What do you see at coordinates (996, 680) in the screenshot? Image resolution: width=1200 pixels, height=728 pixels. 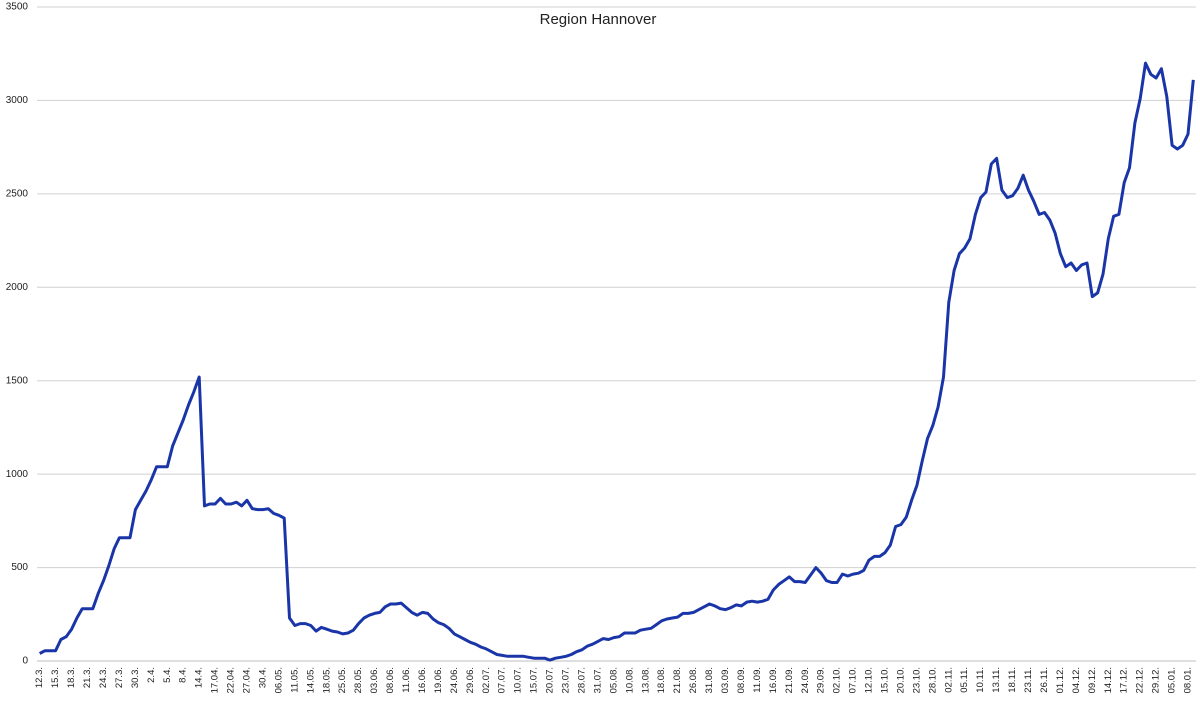 I see `x-tick-label: 13.11.` at bounding box center [996, 680].